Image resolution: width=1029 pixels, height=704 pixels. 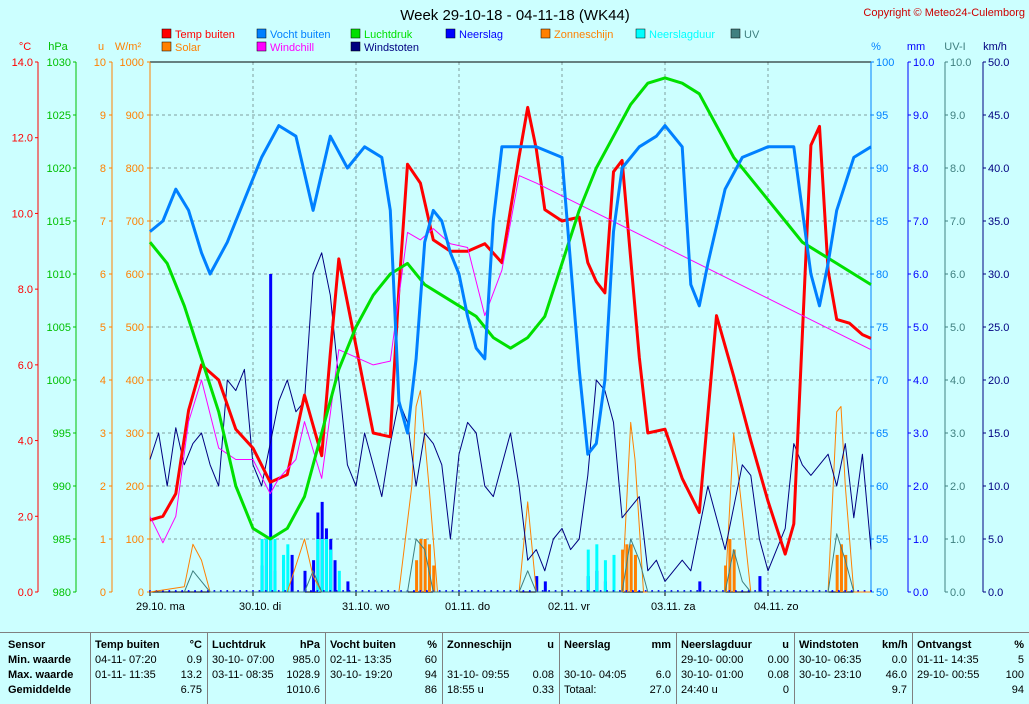 What do you see at coordinates (309, 645) in the screenshot?
I see `stats-col-unit: hPa` at bounding box center [309, 645].